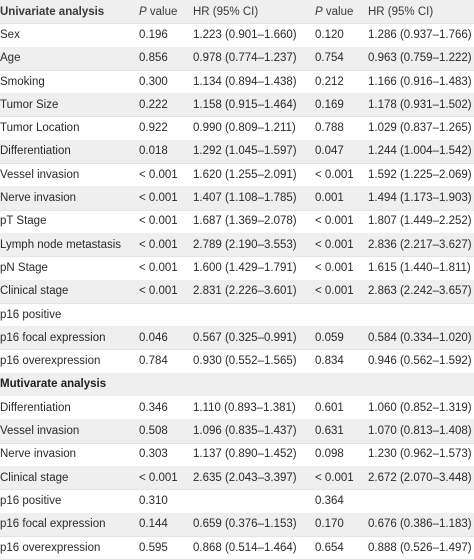 The image size is (474, 560). Describe the element at coordinates (153, 524) in the screenshot. I see `p-value-1: 0.144` at that location.